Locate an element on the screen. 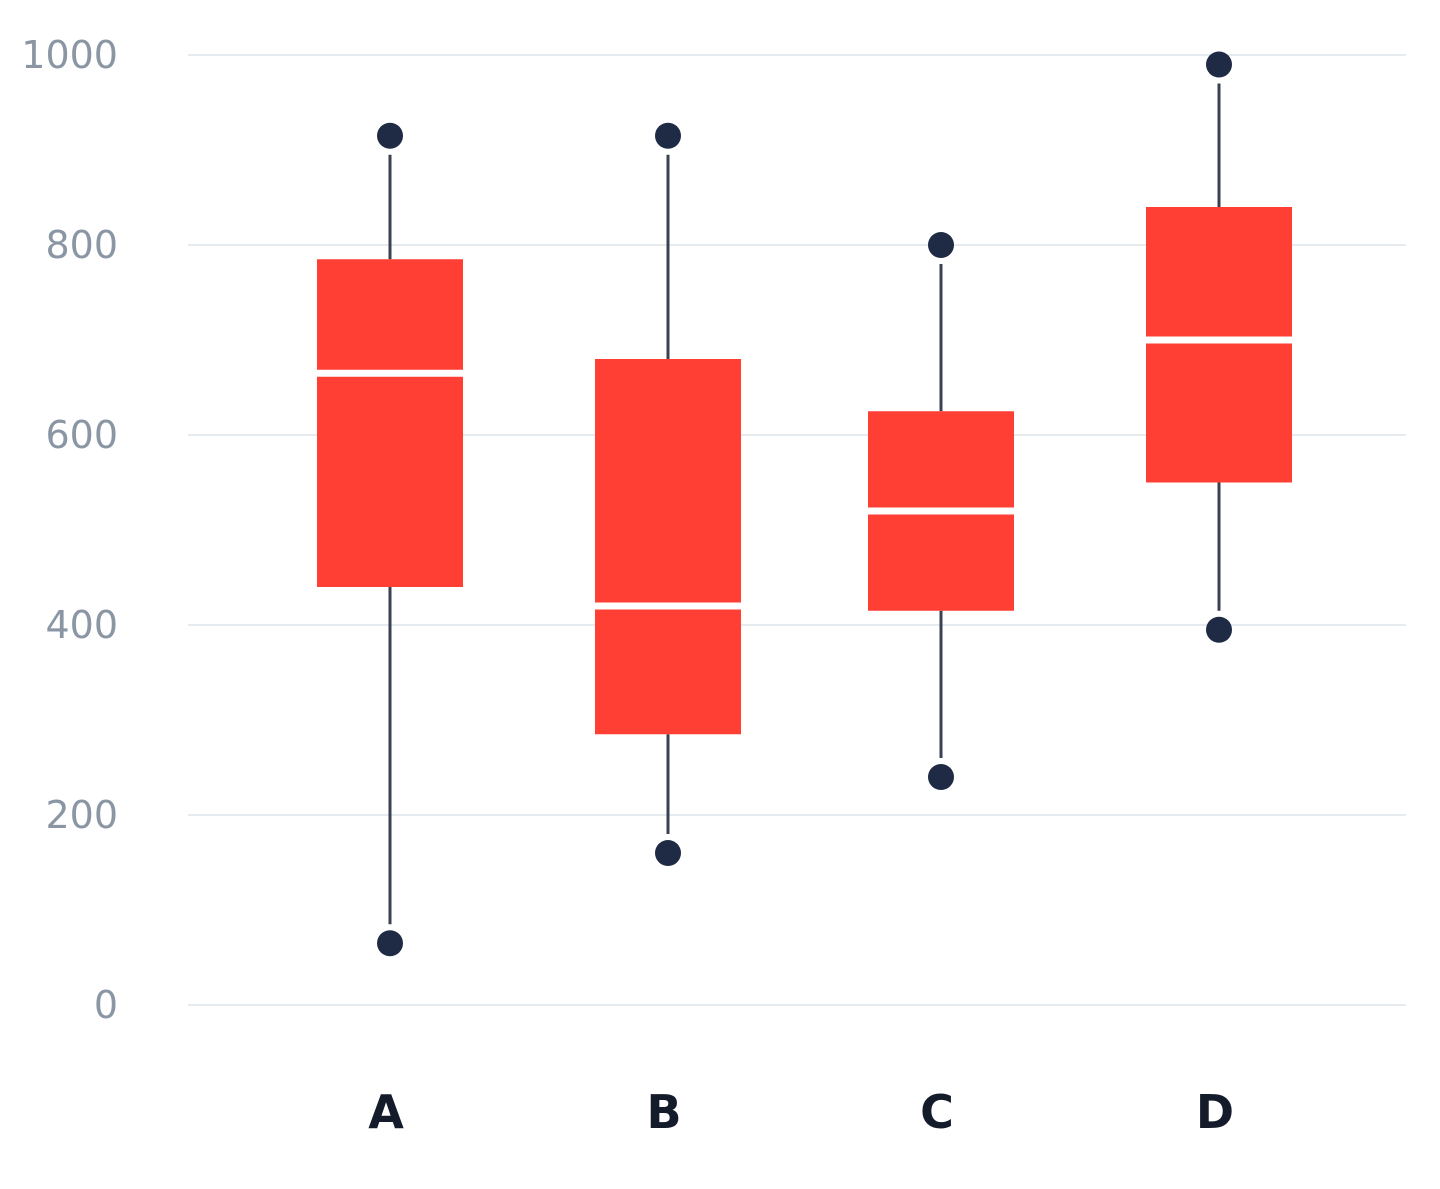 Image resolution: width=1440 pixels, height=1189 pixels. box-A is located at coordinates (390, 539).